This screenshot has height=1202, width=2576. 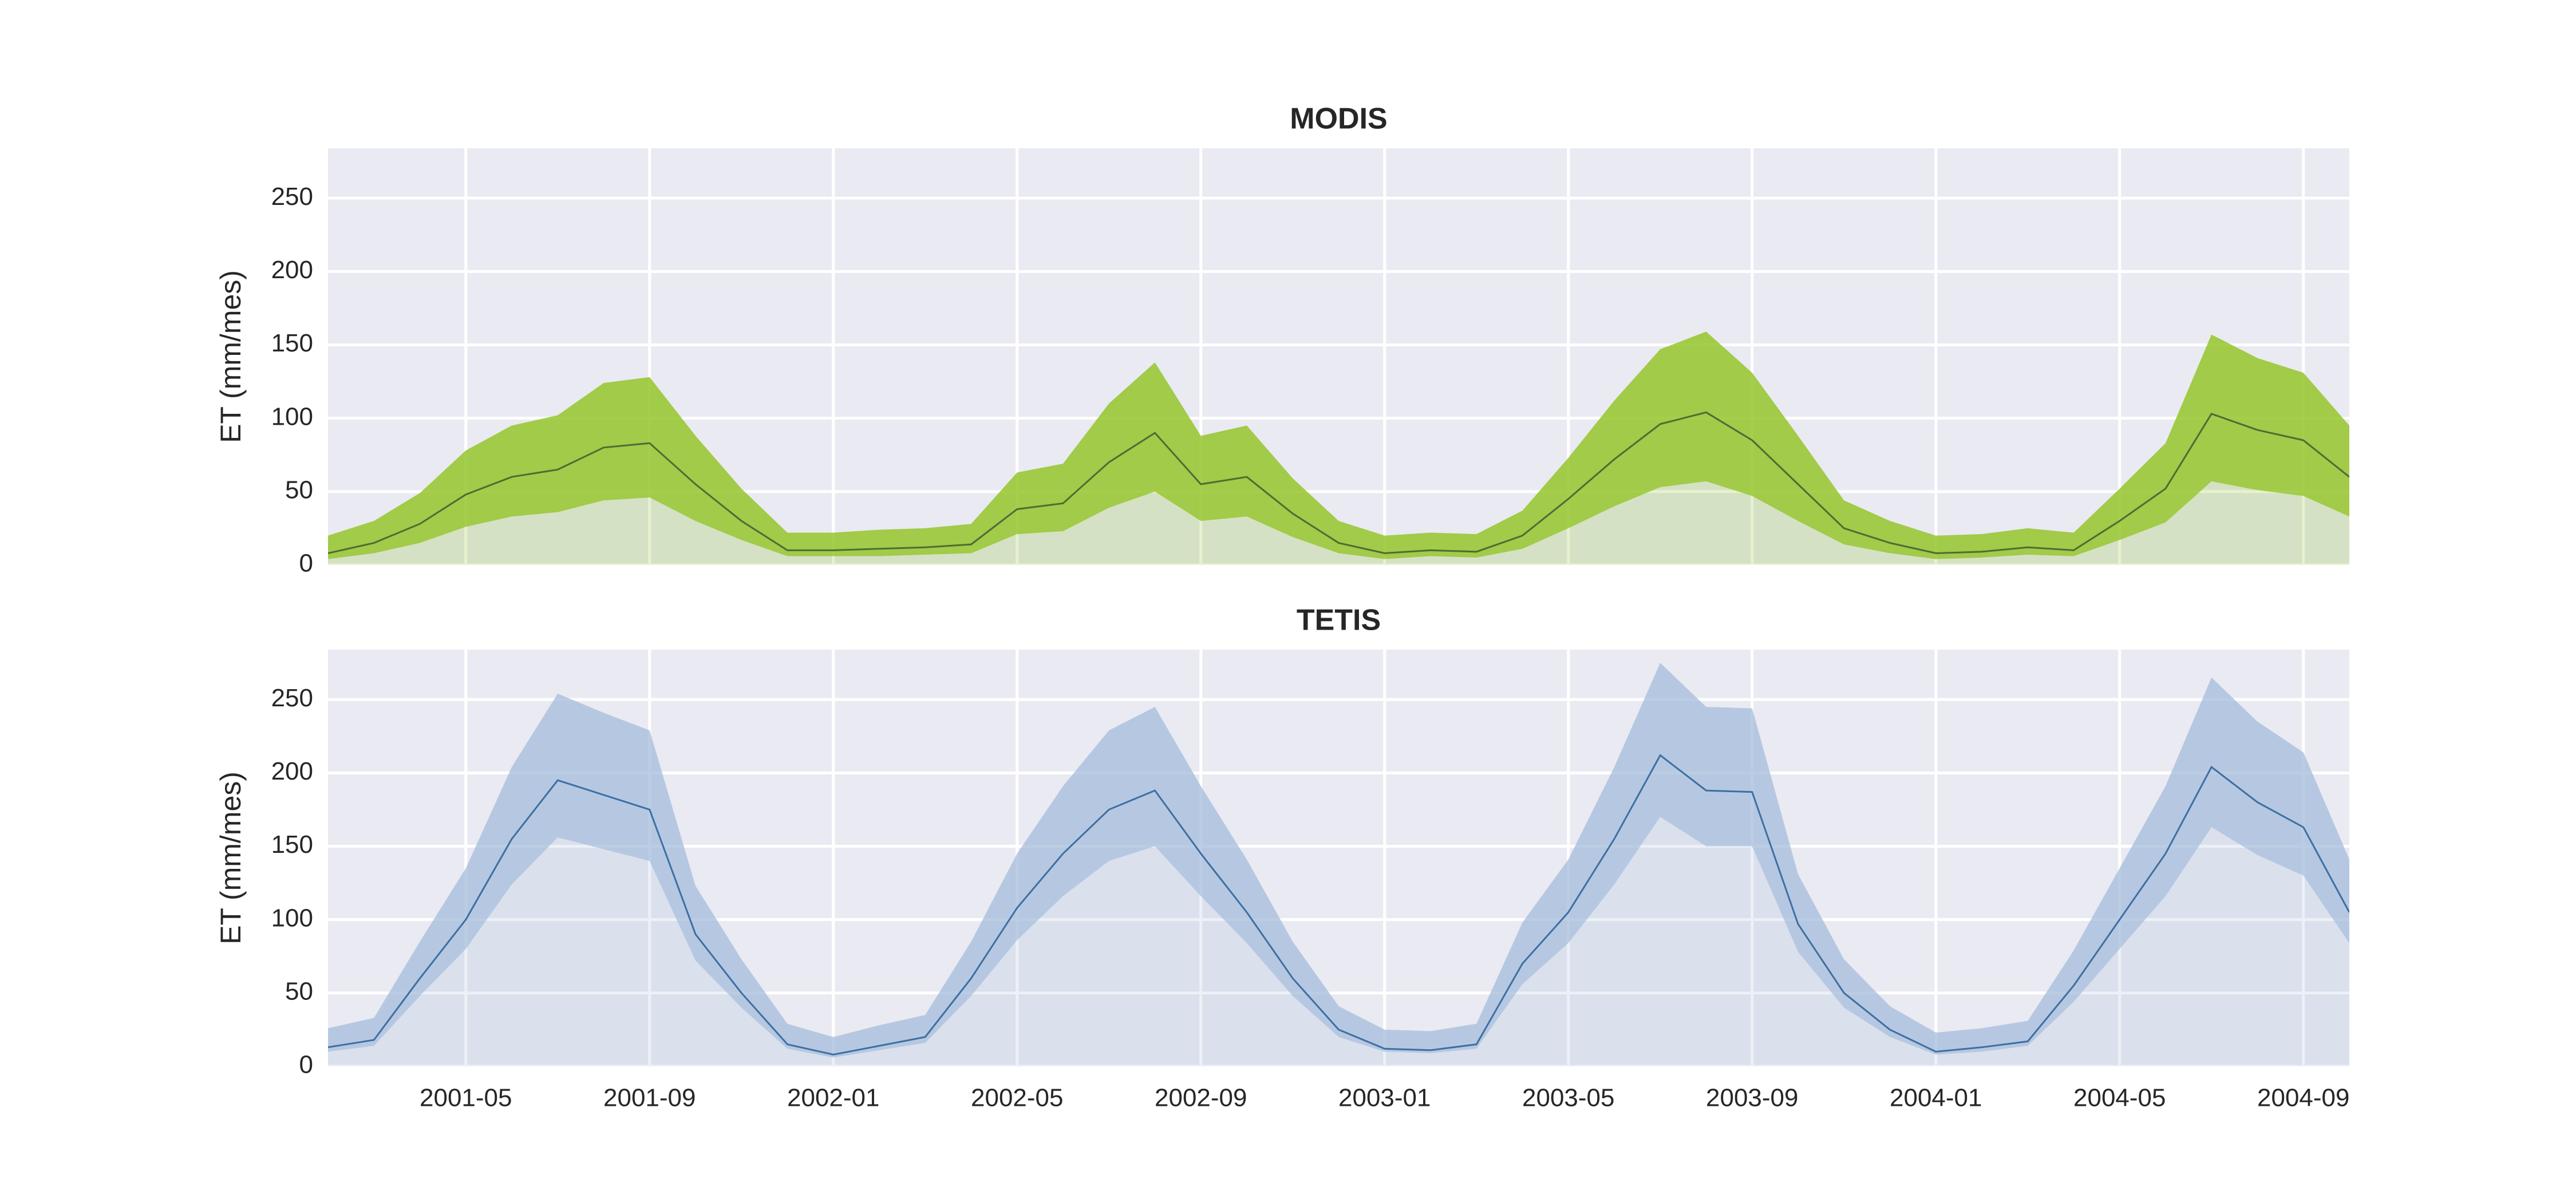 What do you see at coordinates (649, 1098) in the screenshot?
I see `x-tick-label: 2001-09` at bounding box center [649, 1098].